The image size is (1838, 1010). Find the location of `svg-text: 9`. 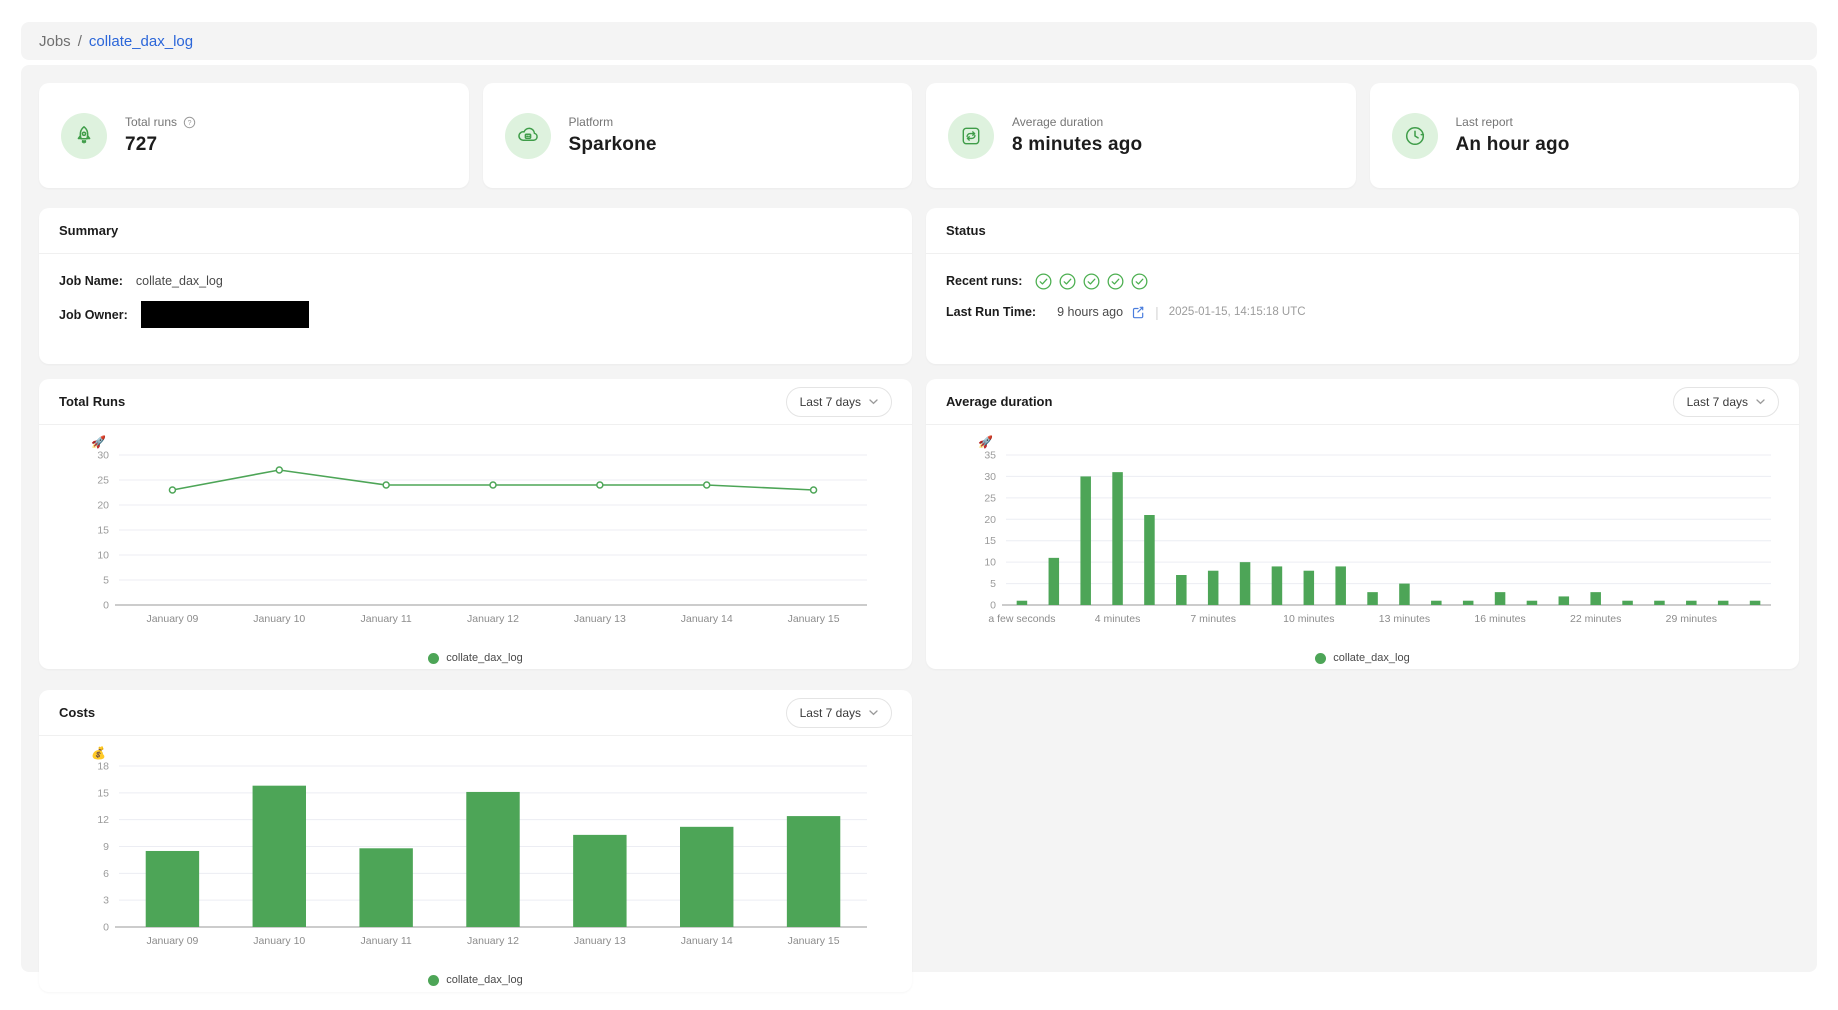

svg-text: 9 is located at coordinates (106, 847).